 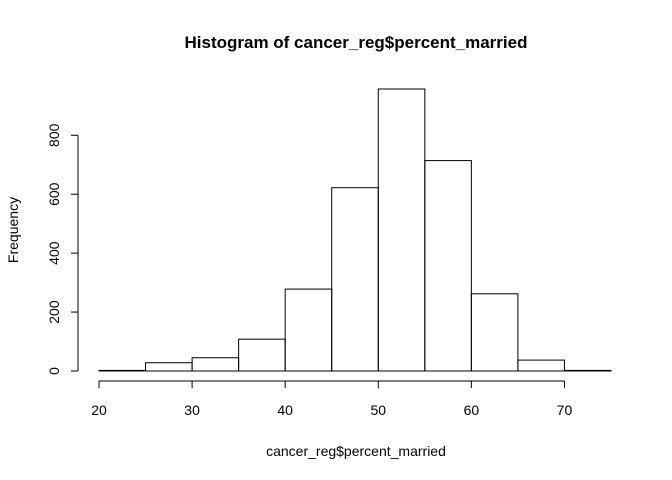 I want to click on x-ticks: 20 30 40 50 60 70, so click(x=331, y=399).